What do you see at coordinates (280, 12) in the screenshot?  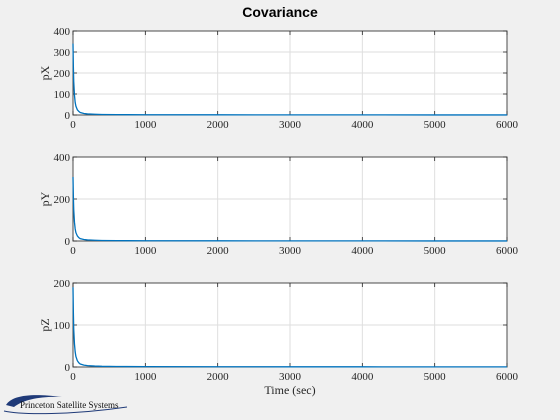 I see `figure-title: Covariance` at bounding box center [280, 12].